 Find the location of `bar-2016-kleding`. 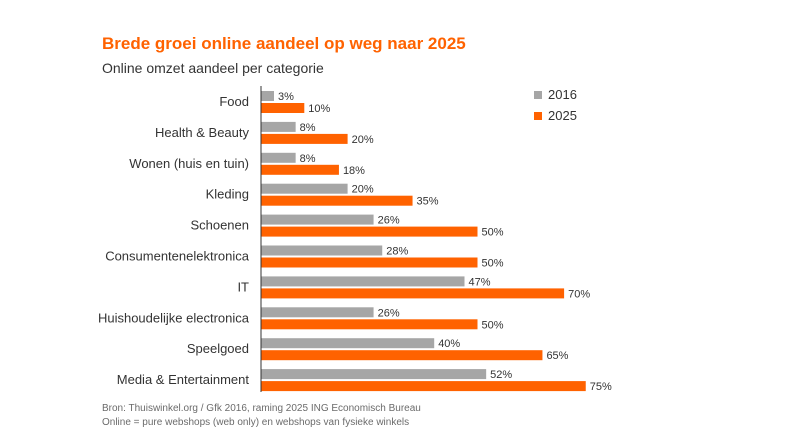

bar-2016-kleding is located at coordinates (304, 188).